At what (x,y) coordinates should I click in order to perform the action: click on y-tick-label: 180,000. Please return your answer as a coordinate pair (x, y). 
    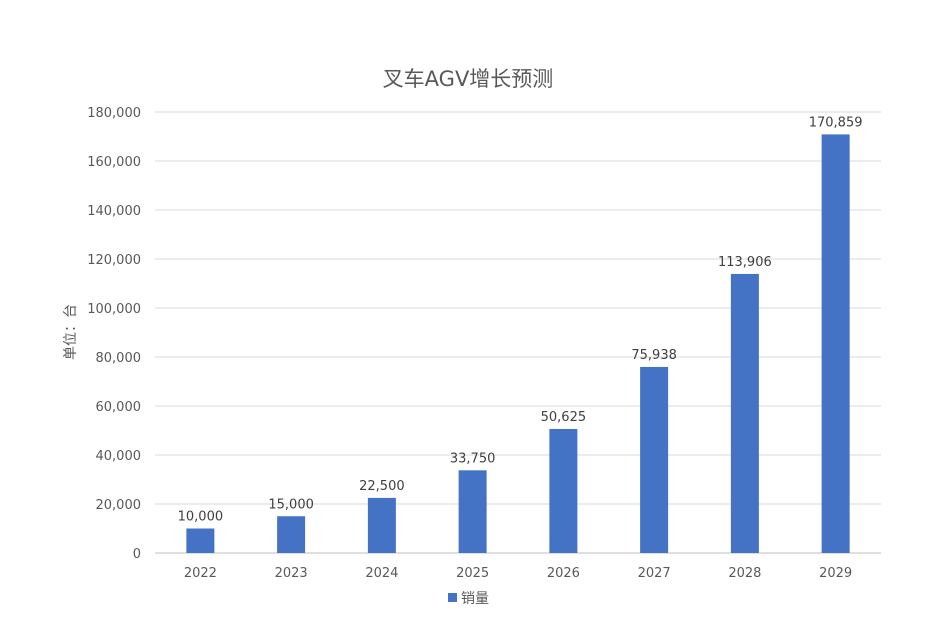
    Looking at the image, I should click on (114, 113).